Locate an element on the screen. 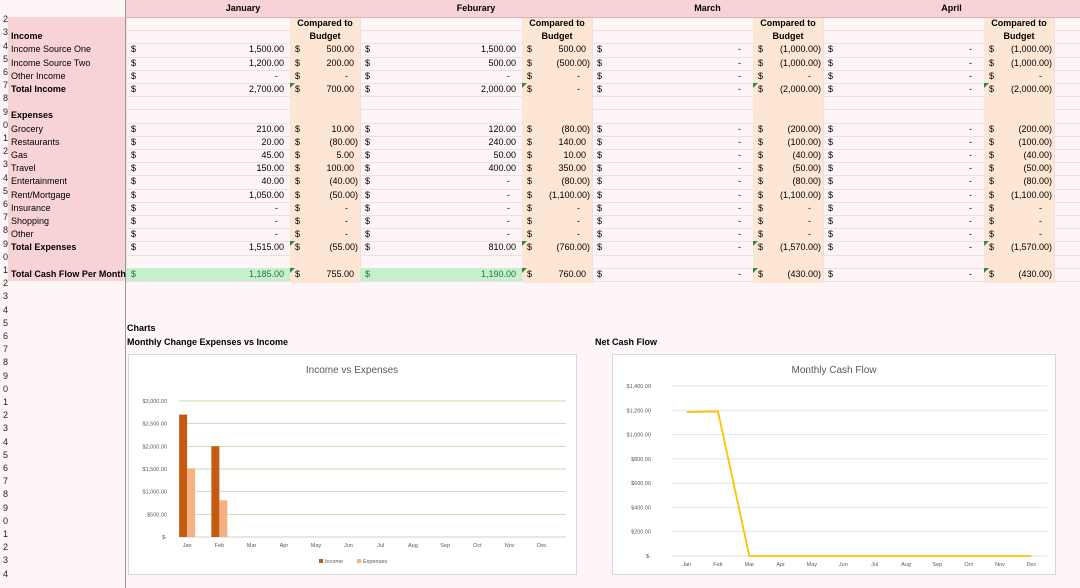 The width and height of the screenshot is (1080, 588). cell-value: 150.00 is located at coordinates (270, 168).